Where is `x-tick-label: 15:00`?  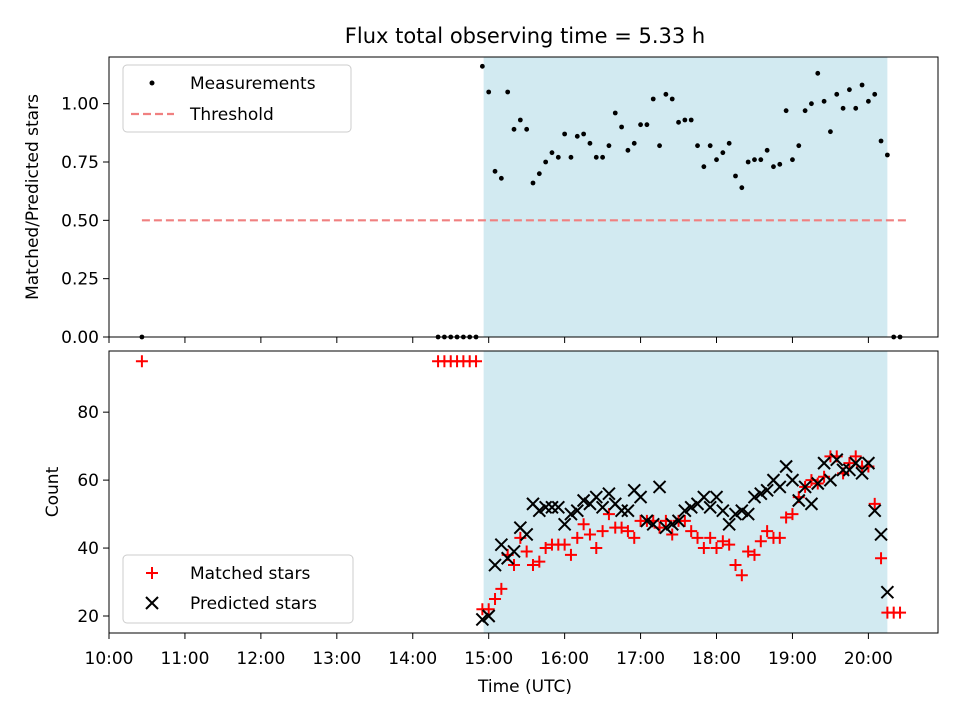 x-tick-label: 15:00 is located at coordinates (488, 659).